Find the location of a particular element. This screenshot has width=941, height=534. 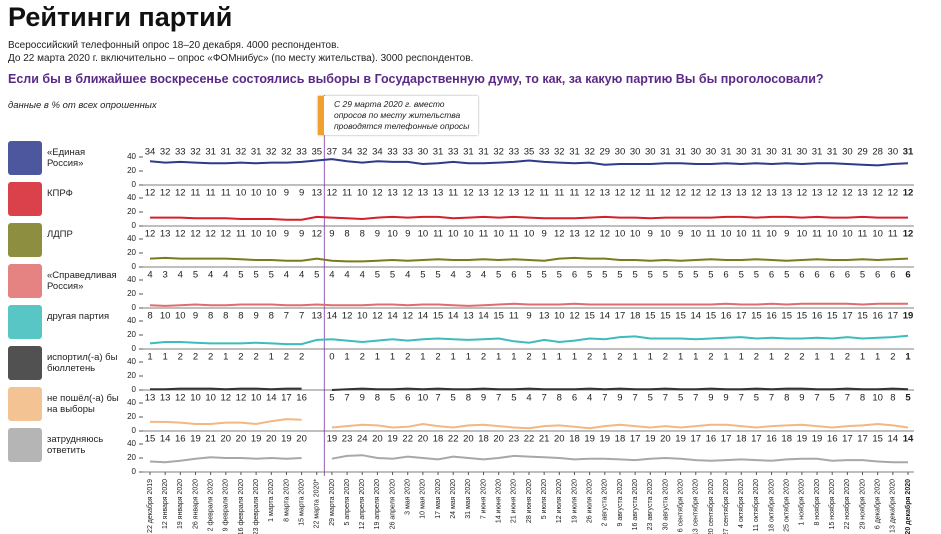

y-tick-label: 0 is located at coordinates (134, 266).